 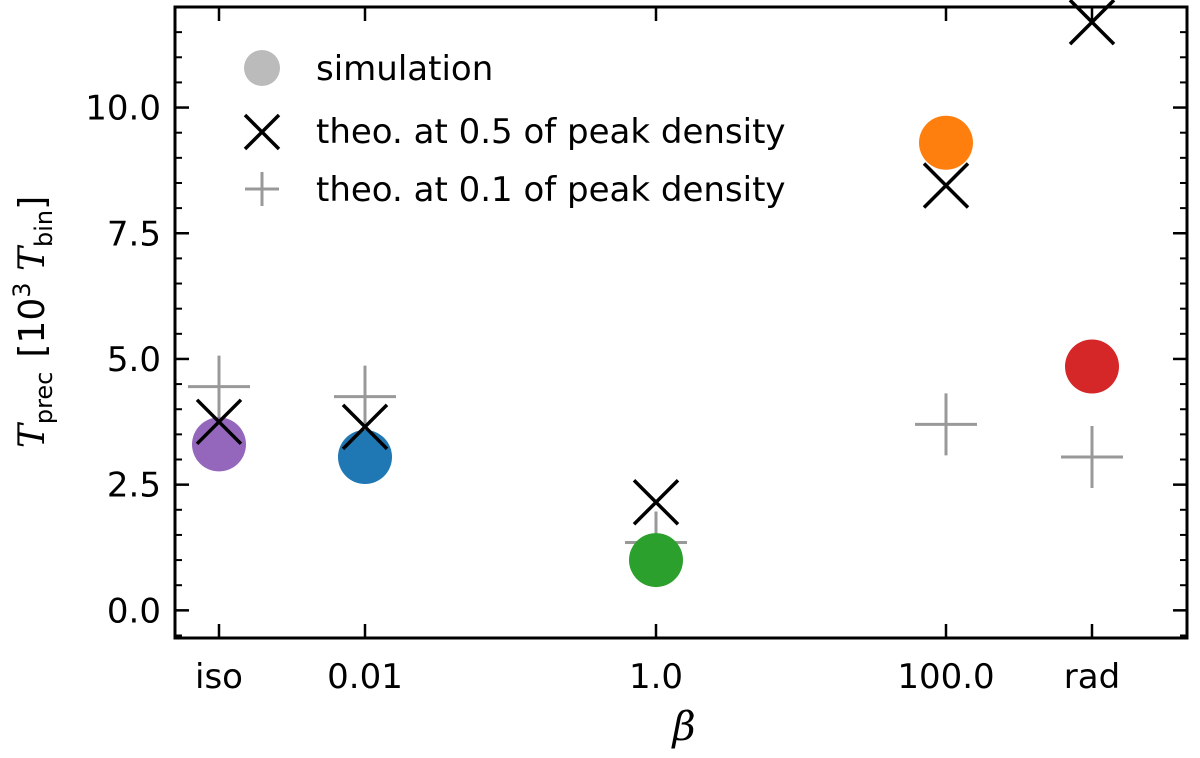 I want to click on x-tick-label: 0.01, so click(x=365, y=677).